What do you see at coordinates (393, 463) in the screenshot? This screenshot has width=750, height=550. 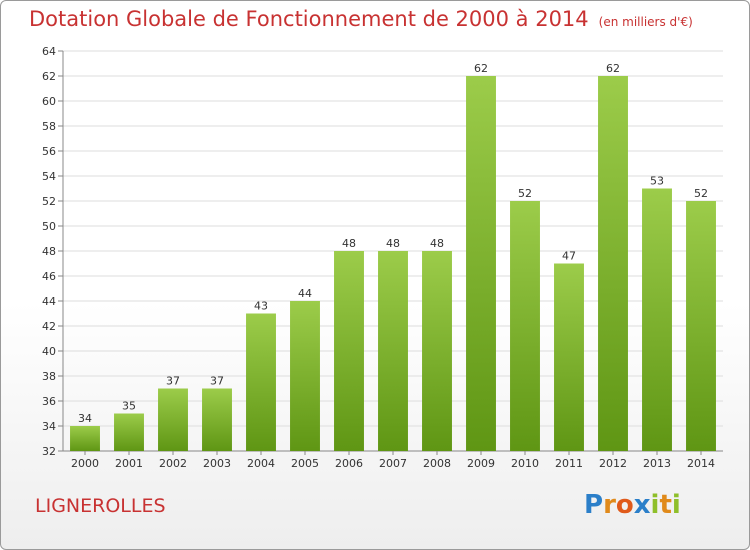 I see `x-tick-label: 2007` at bounding box center [393, 463].